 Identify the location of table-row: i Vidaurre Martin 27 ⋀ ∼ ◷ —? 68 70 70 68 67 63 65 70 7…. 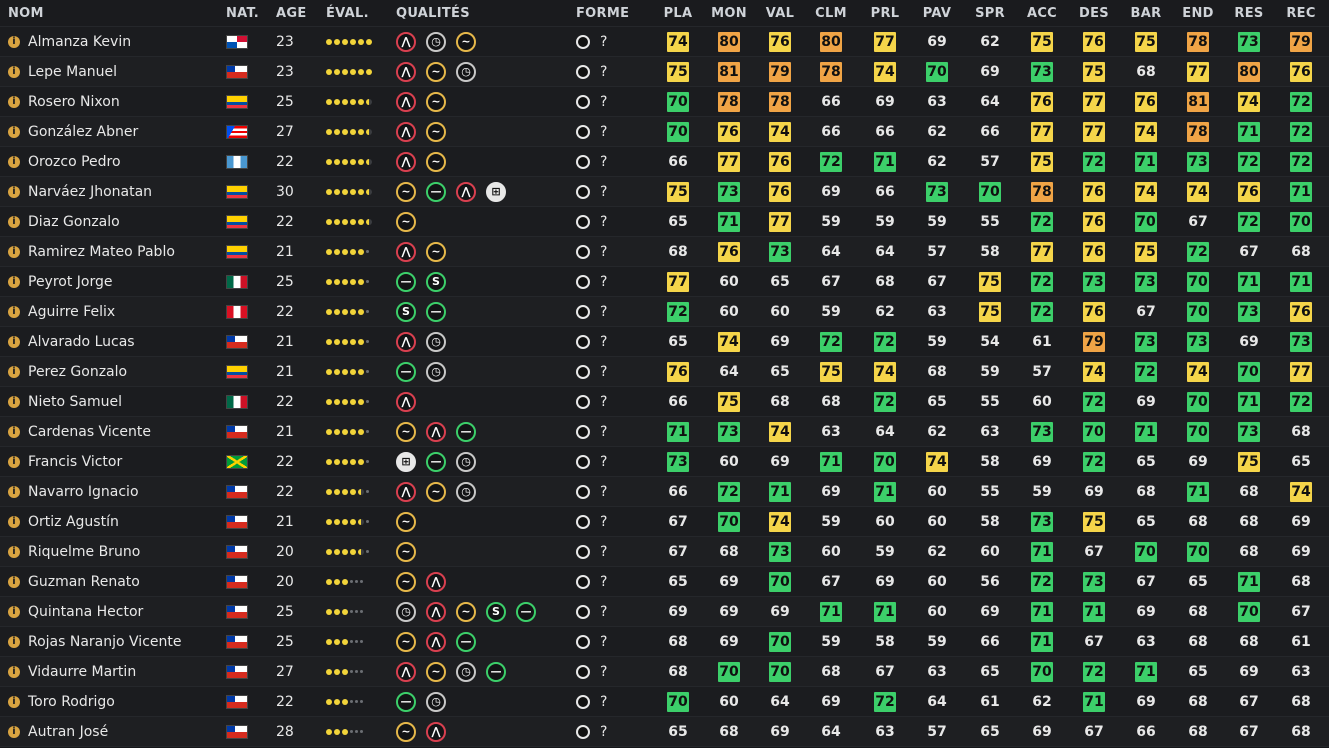
(664, 672).